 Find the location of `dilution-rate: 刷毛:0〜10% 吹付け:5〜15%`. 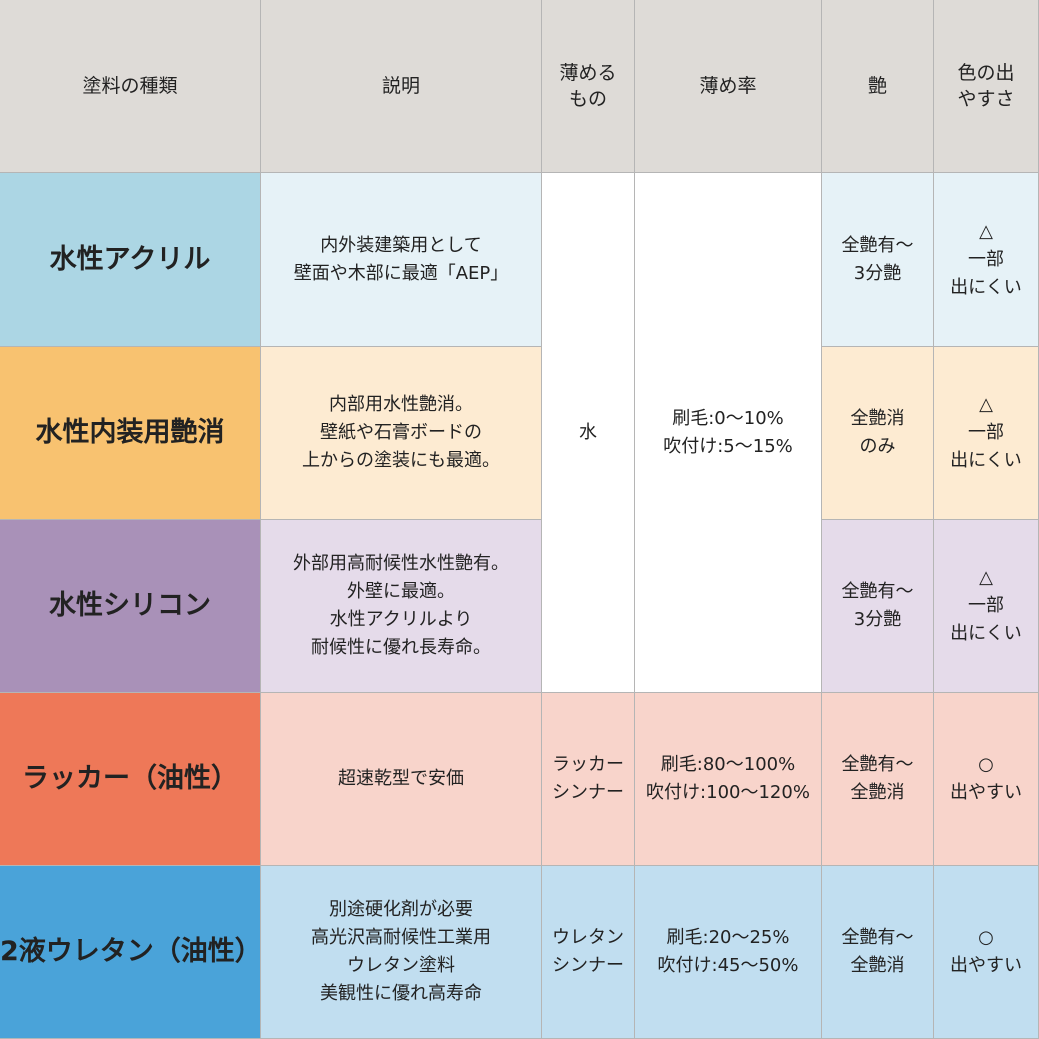

dilution-rate: 刷毛:0〜10% 吹付け:5〜15% is located at coordinates (728, 433).